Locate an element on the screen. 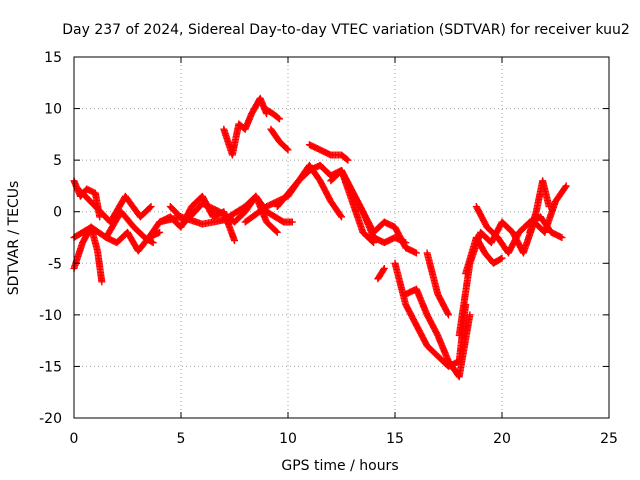 Image resolution: width=640 pixels, height=480 pixels. y-tick-label: -10 is located at coordinates (50, 316).